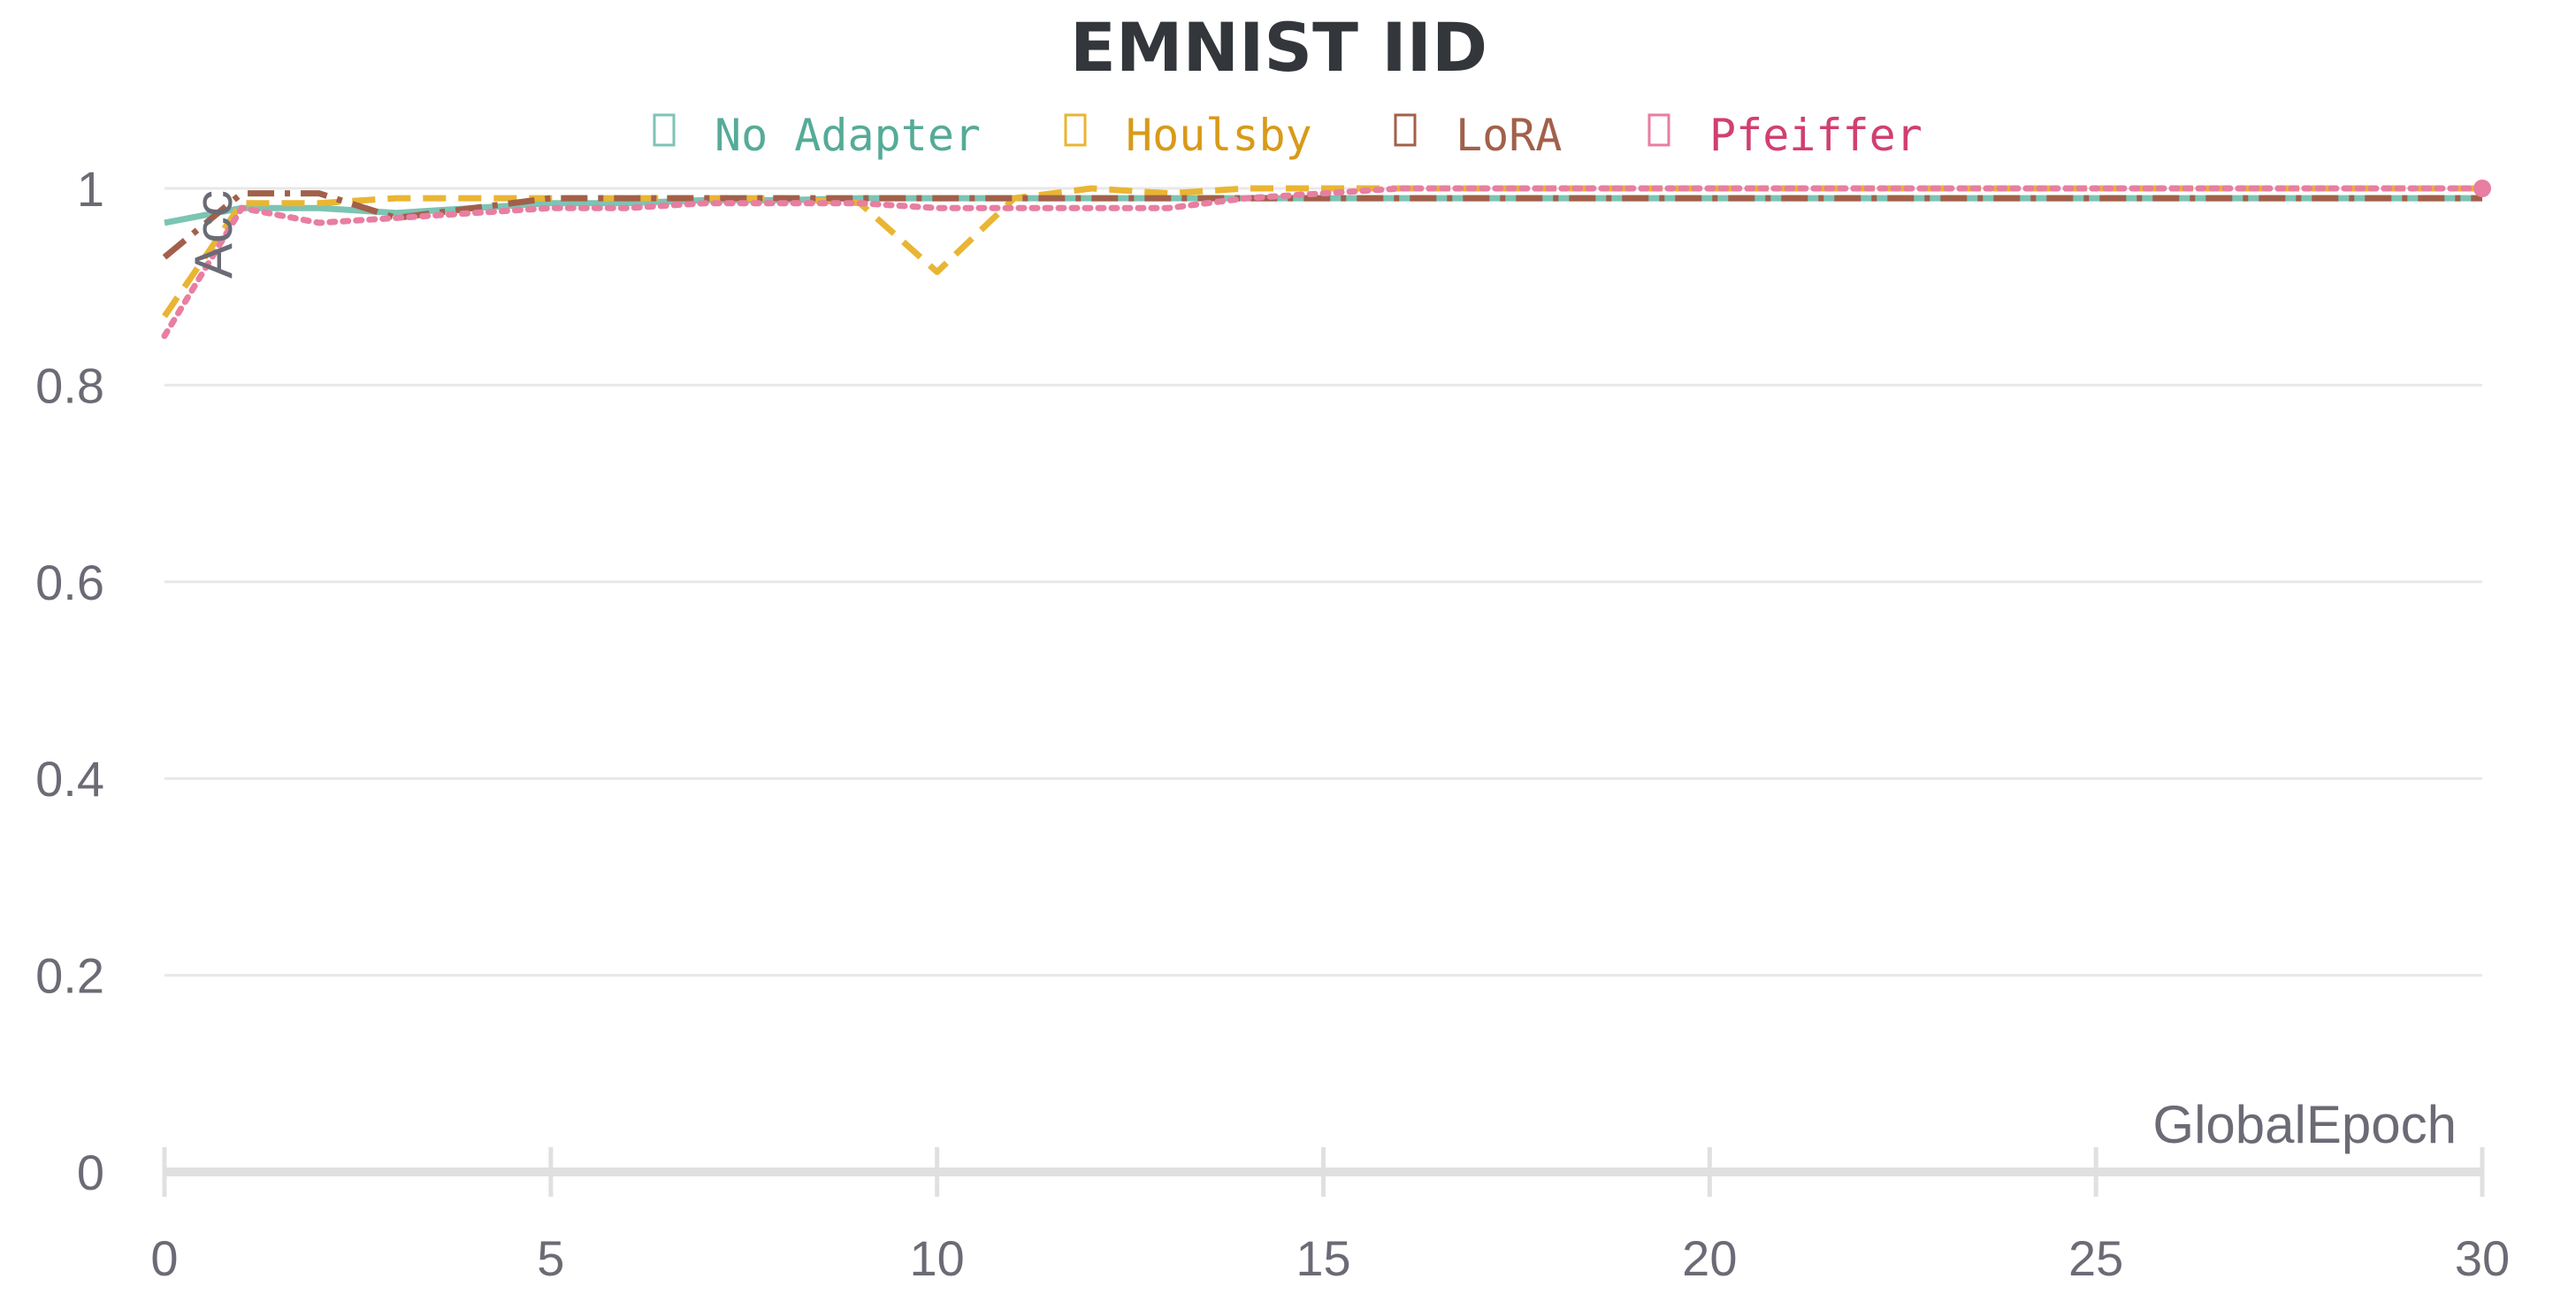  What do you see at coordinates (1710, 1258) in the screenshot?
I see `x-tick-label: 20` at bounding box center [1710, 1258].